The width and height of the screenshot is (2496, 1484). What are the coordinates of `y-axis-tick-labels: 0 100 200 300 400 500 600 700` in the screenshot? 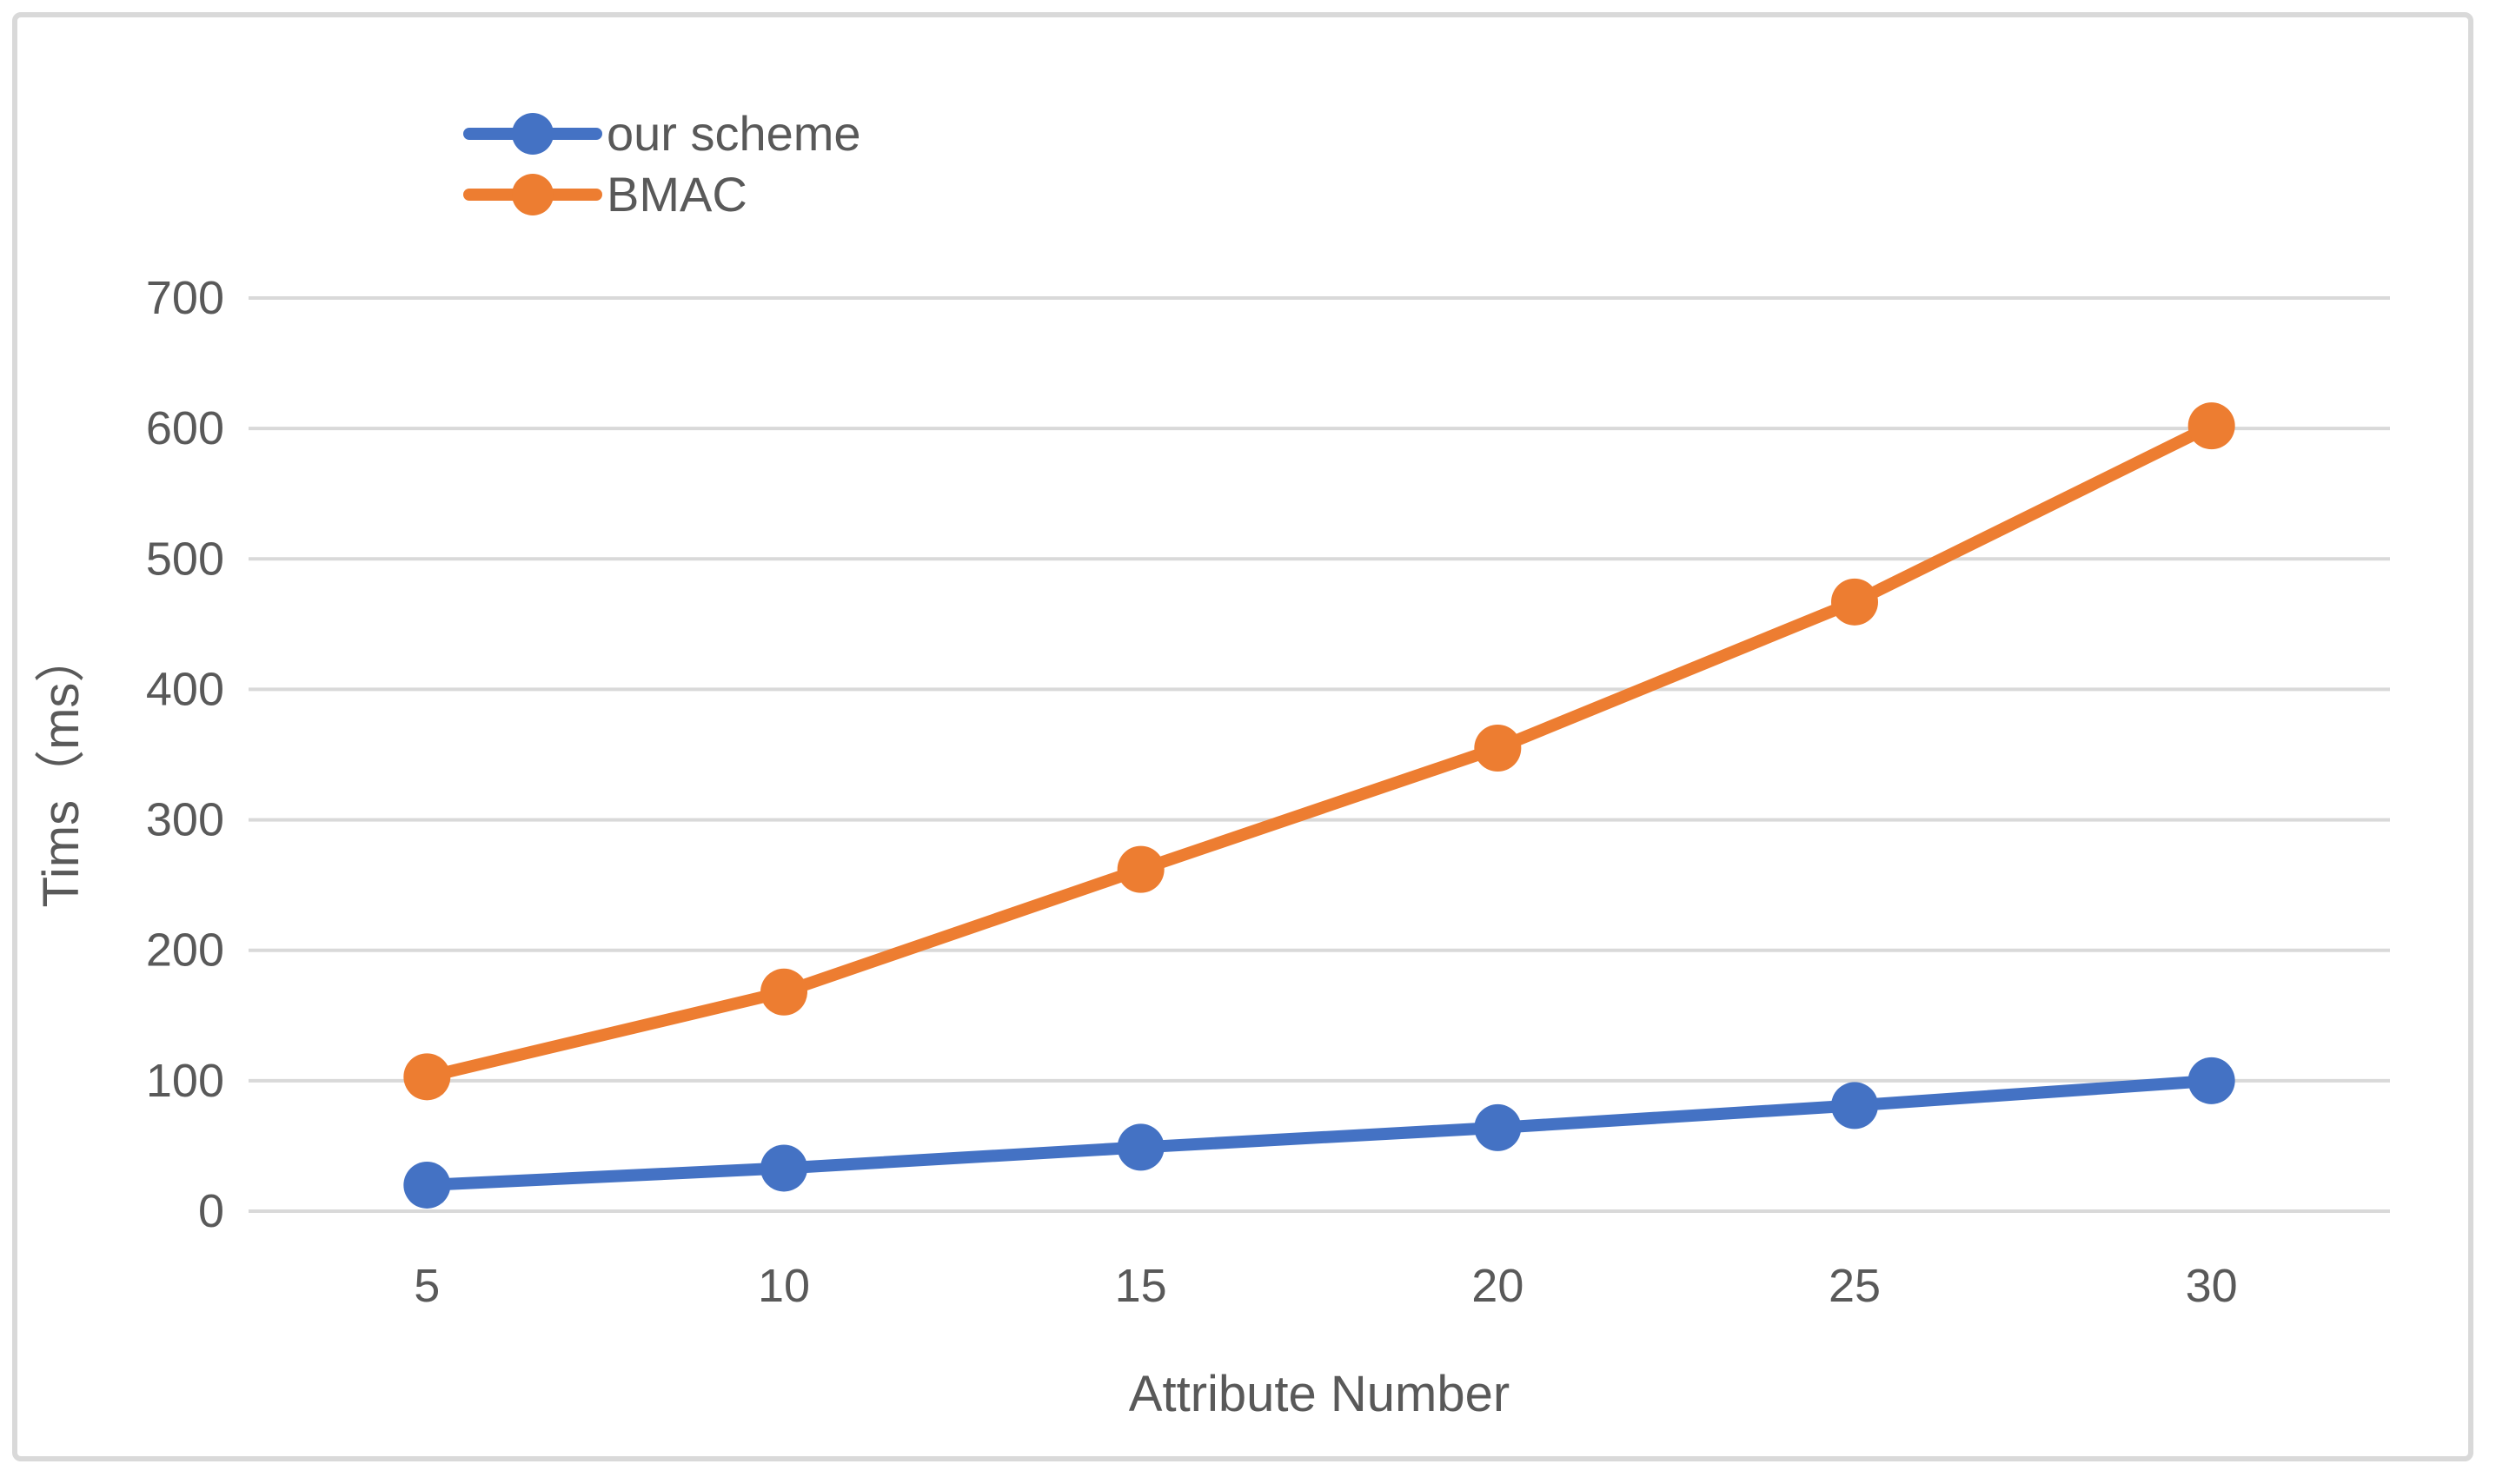 It's located at (185, 754).